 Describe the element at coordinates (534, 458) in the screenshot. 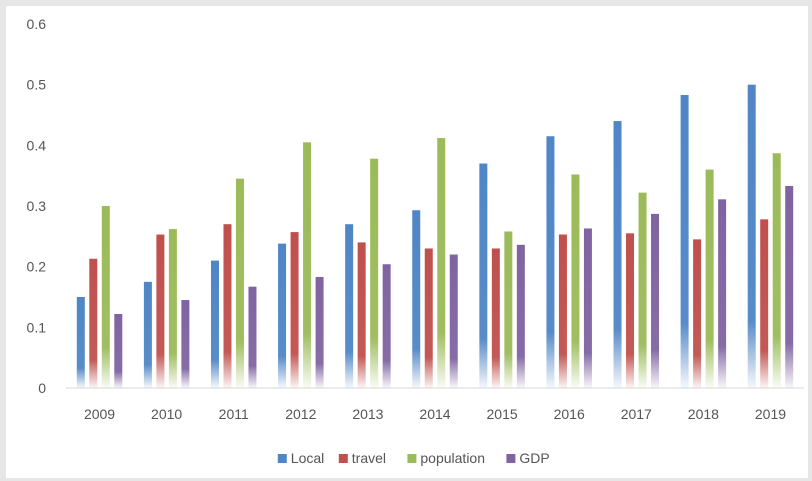

I see `legend-label-gdp: GDP` at that location.